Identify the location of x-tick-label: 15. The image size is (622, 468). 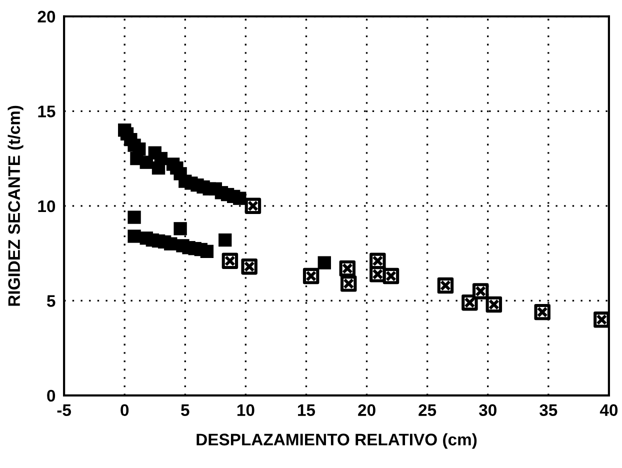
(307, 410).